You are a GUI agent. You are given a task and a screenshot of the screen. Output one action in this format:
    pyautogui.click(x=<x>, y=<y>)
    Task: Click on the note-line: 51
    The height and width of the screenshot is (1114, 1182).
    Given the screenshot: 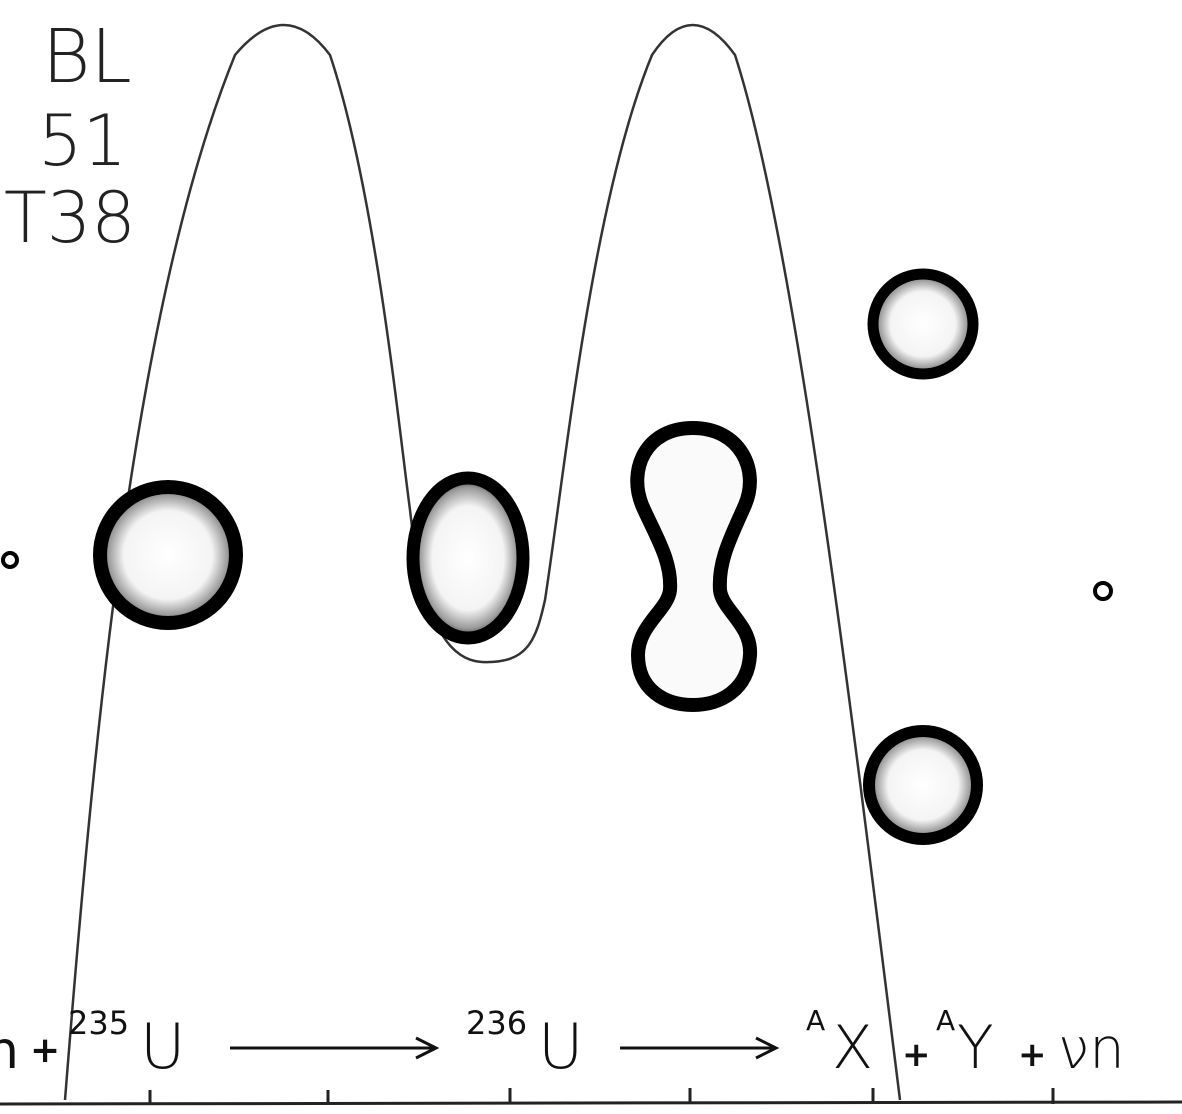 What is the action you would take?
    pyautogui.click(x=82, y=141)
    